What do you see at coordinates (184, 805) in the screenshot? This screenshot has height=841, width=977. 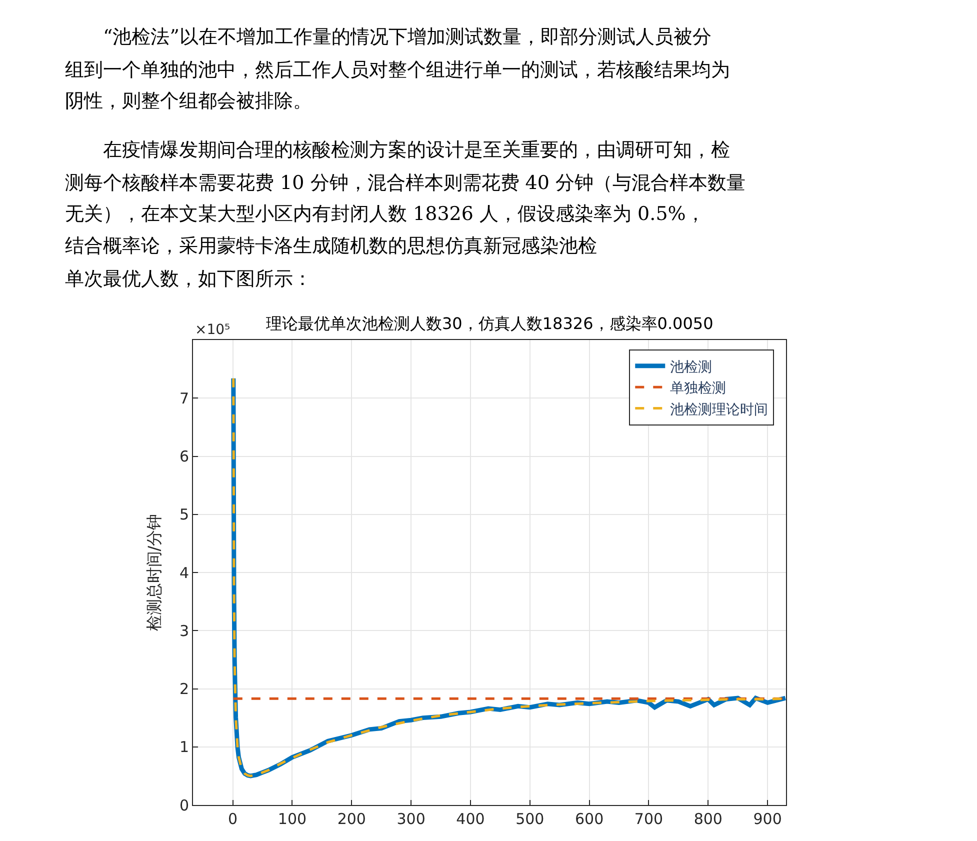 I see `y-tick-label: 0` at bounding box center [184, 805].